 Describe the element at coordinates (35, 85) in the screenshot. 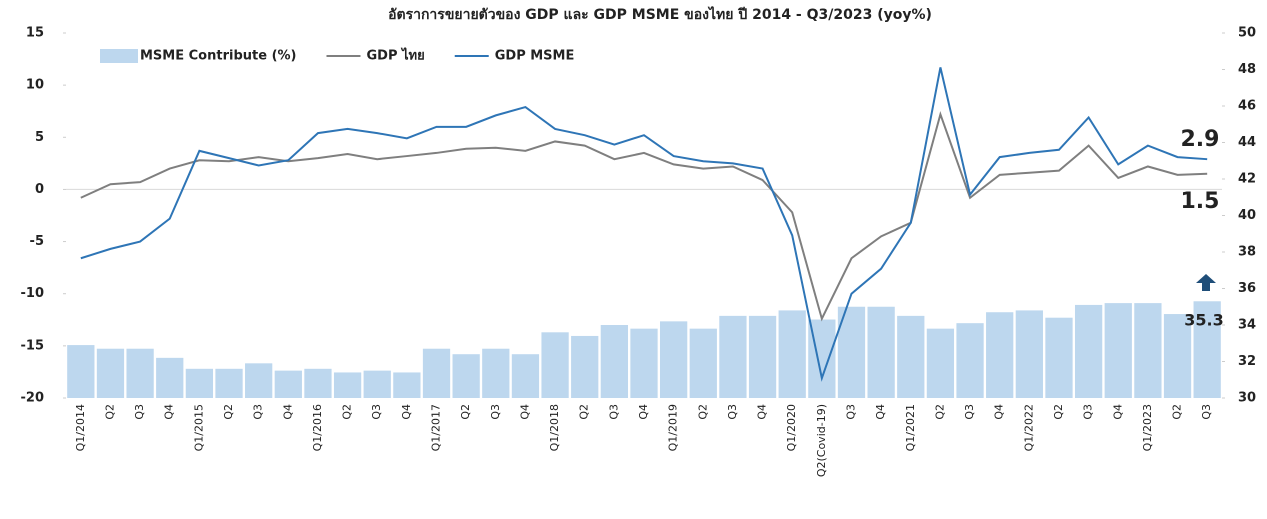

I see `y-tick-label: 10` at that location.